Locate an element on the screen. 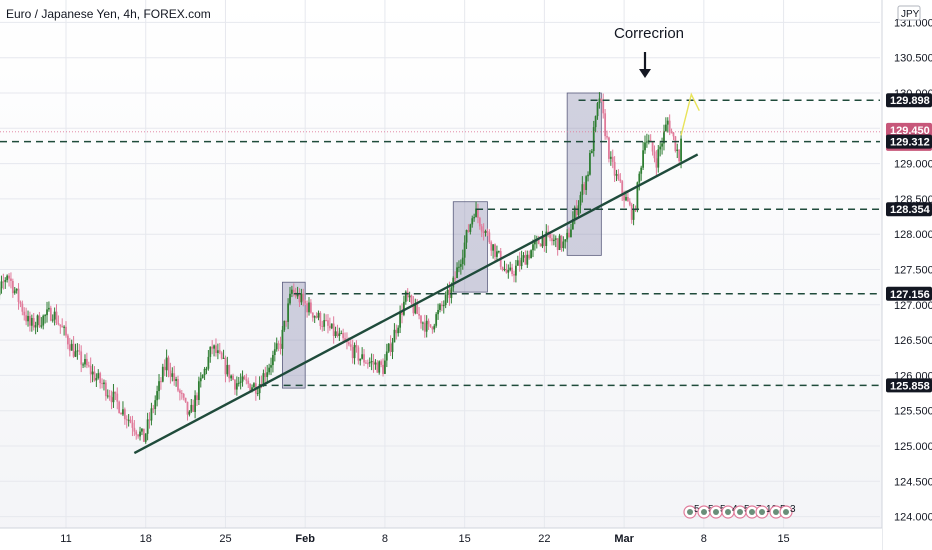 The image size is (932, 550). x-tick-label: 18 is located at coordinates (146, 539).